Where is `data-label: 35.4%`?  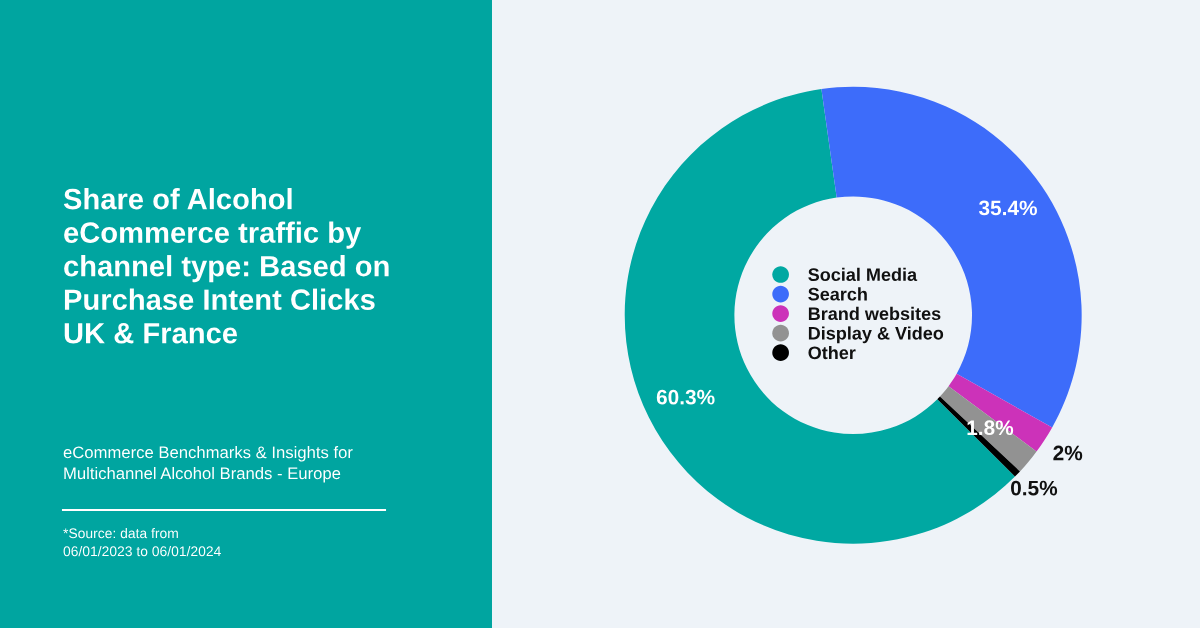 data-label: 35.4% is located at coordinates (1007, 208).